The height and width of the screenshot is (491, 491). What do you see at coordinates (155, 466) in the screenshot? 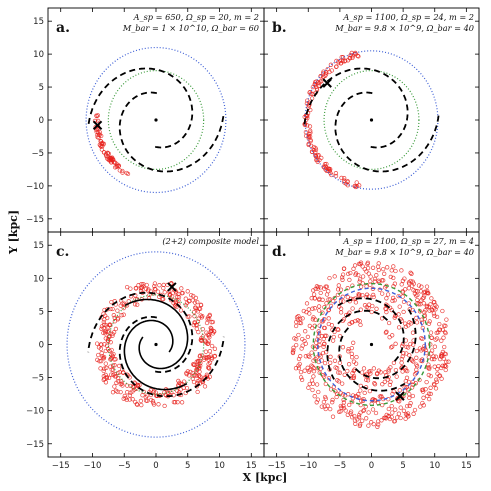
I see `x-tick-label: 0` at bounding box center [155, 466].